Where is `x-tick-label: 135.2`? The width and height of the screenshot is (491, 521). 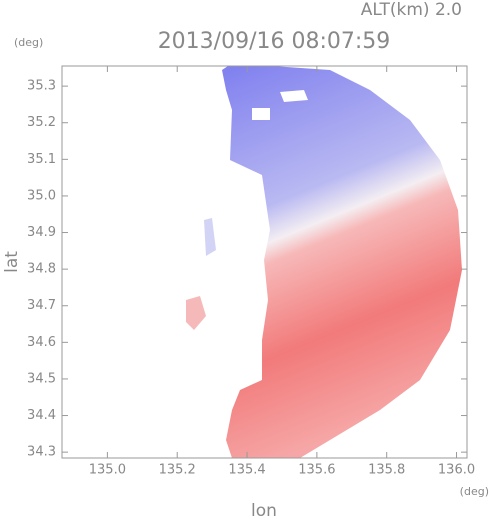
x-tick-label: 135.2 is located at coordinates (177, 470).